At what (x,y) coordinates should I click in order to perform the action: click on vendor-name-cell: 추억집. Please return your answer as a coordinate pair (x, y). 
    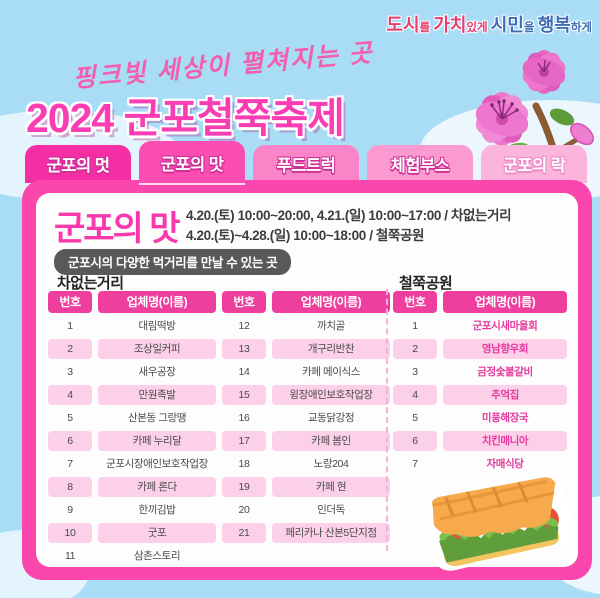
    Looking at the image, I should click on (505, 395).